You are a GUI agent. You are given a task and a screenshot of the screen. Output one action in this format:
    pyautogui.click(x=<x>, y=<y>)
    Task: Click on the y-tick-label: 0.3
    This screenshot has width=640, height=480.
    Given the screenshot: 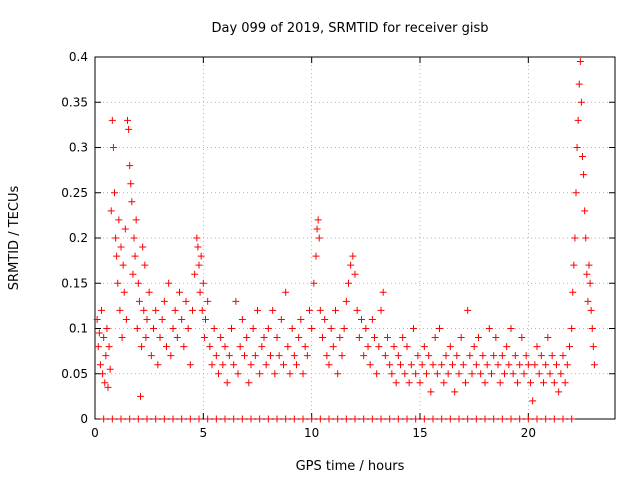 What is the action you would take?
    pyautogui.click(x=78, y=148)
    